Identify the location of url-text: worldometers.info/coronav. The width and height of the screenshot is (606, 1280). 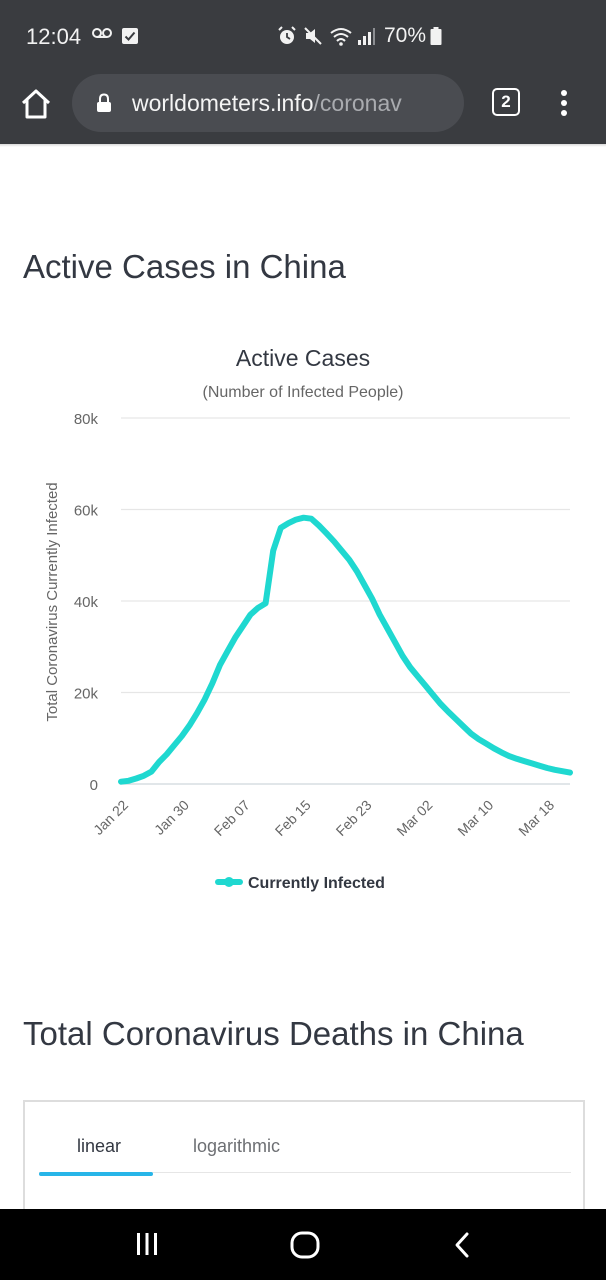
(267, 103).